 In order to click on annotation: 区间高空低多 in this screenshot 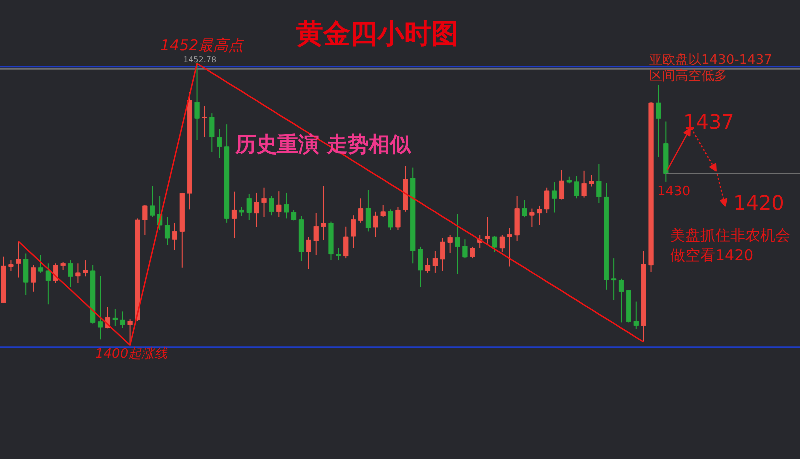, I will do `click(689, 76)`.